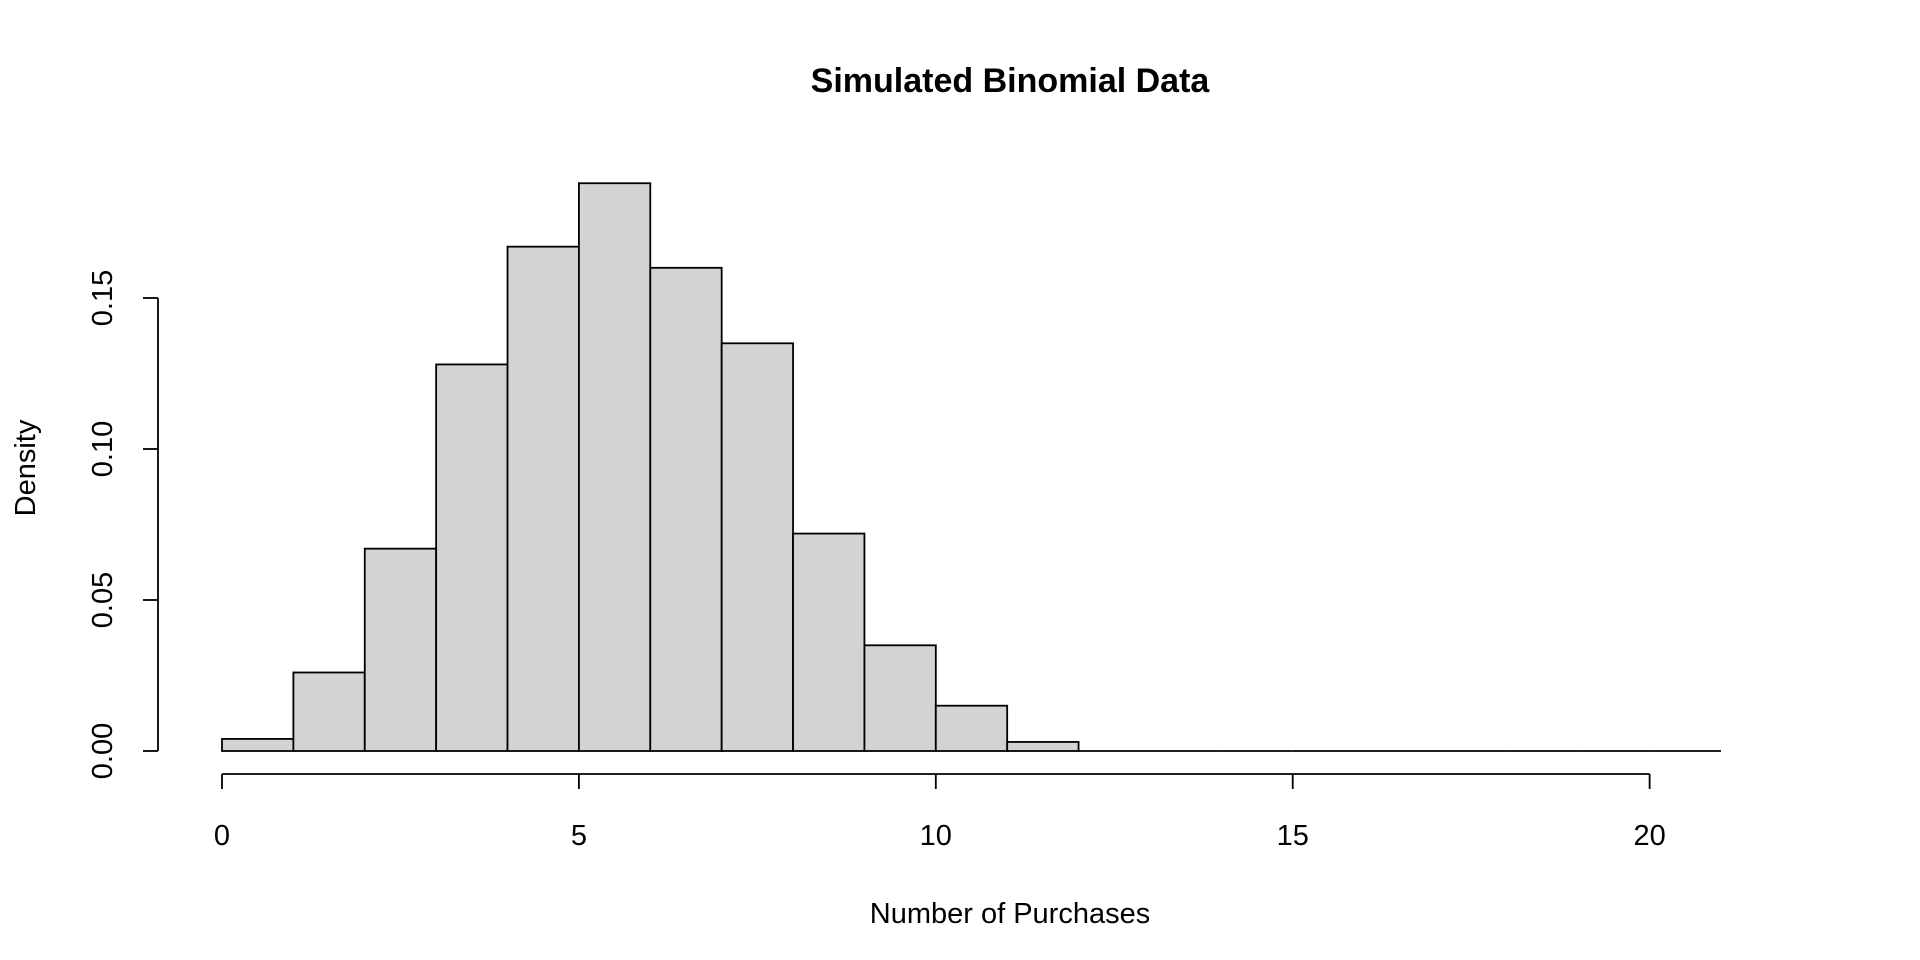  Describe the element at coordinates (103, 298) in the screenshot. I see `y-tick-label: 0.15` at that location.